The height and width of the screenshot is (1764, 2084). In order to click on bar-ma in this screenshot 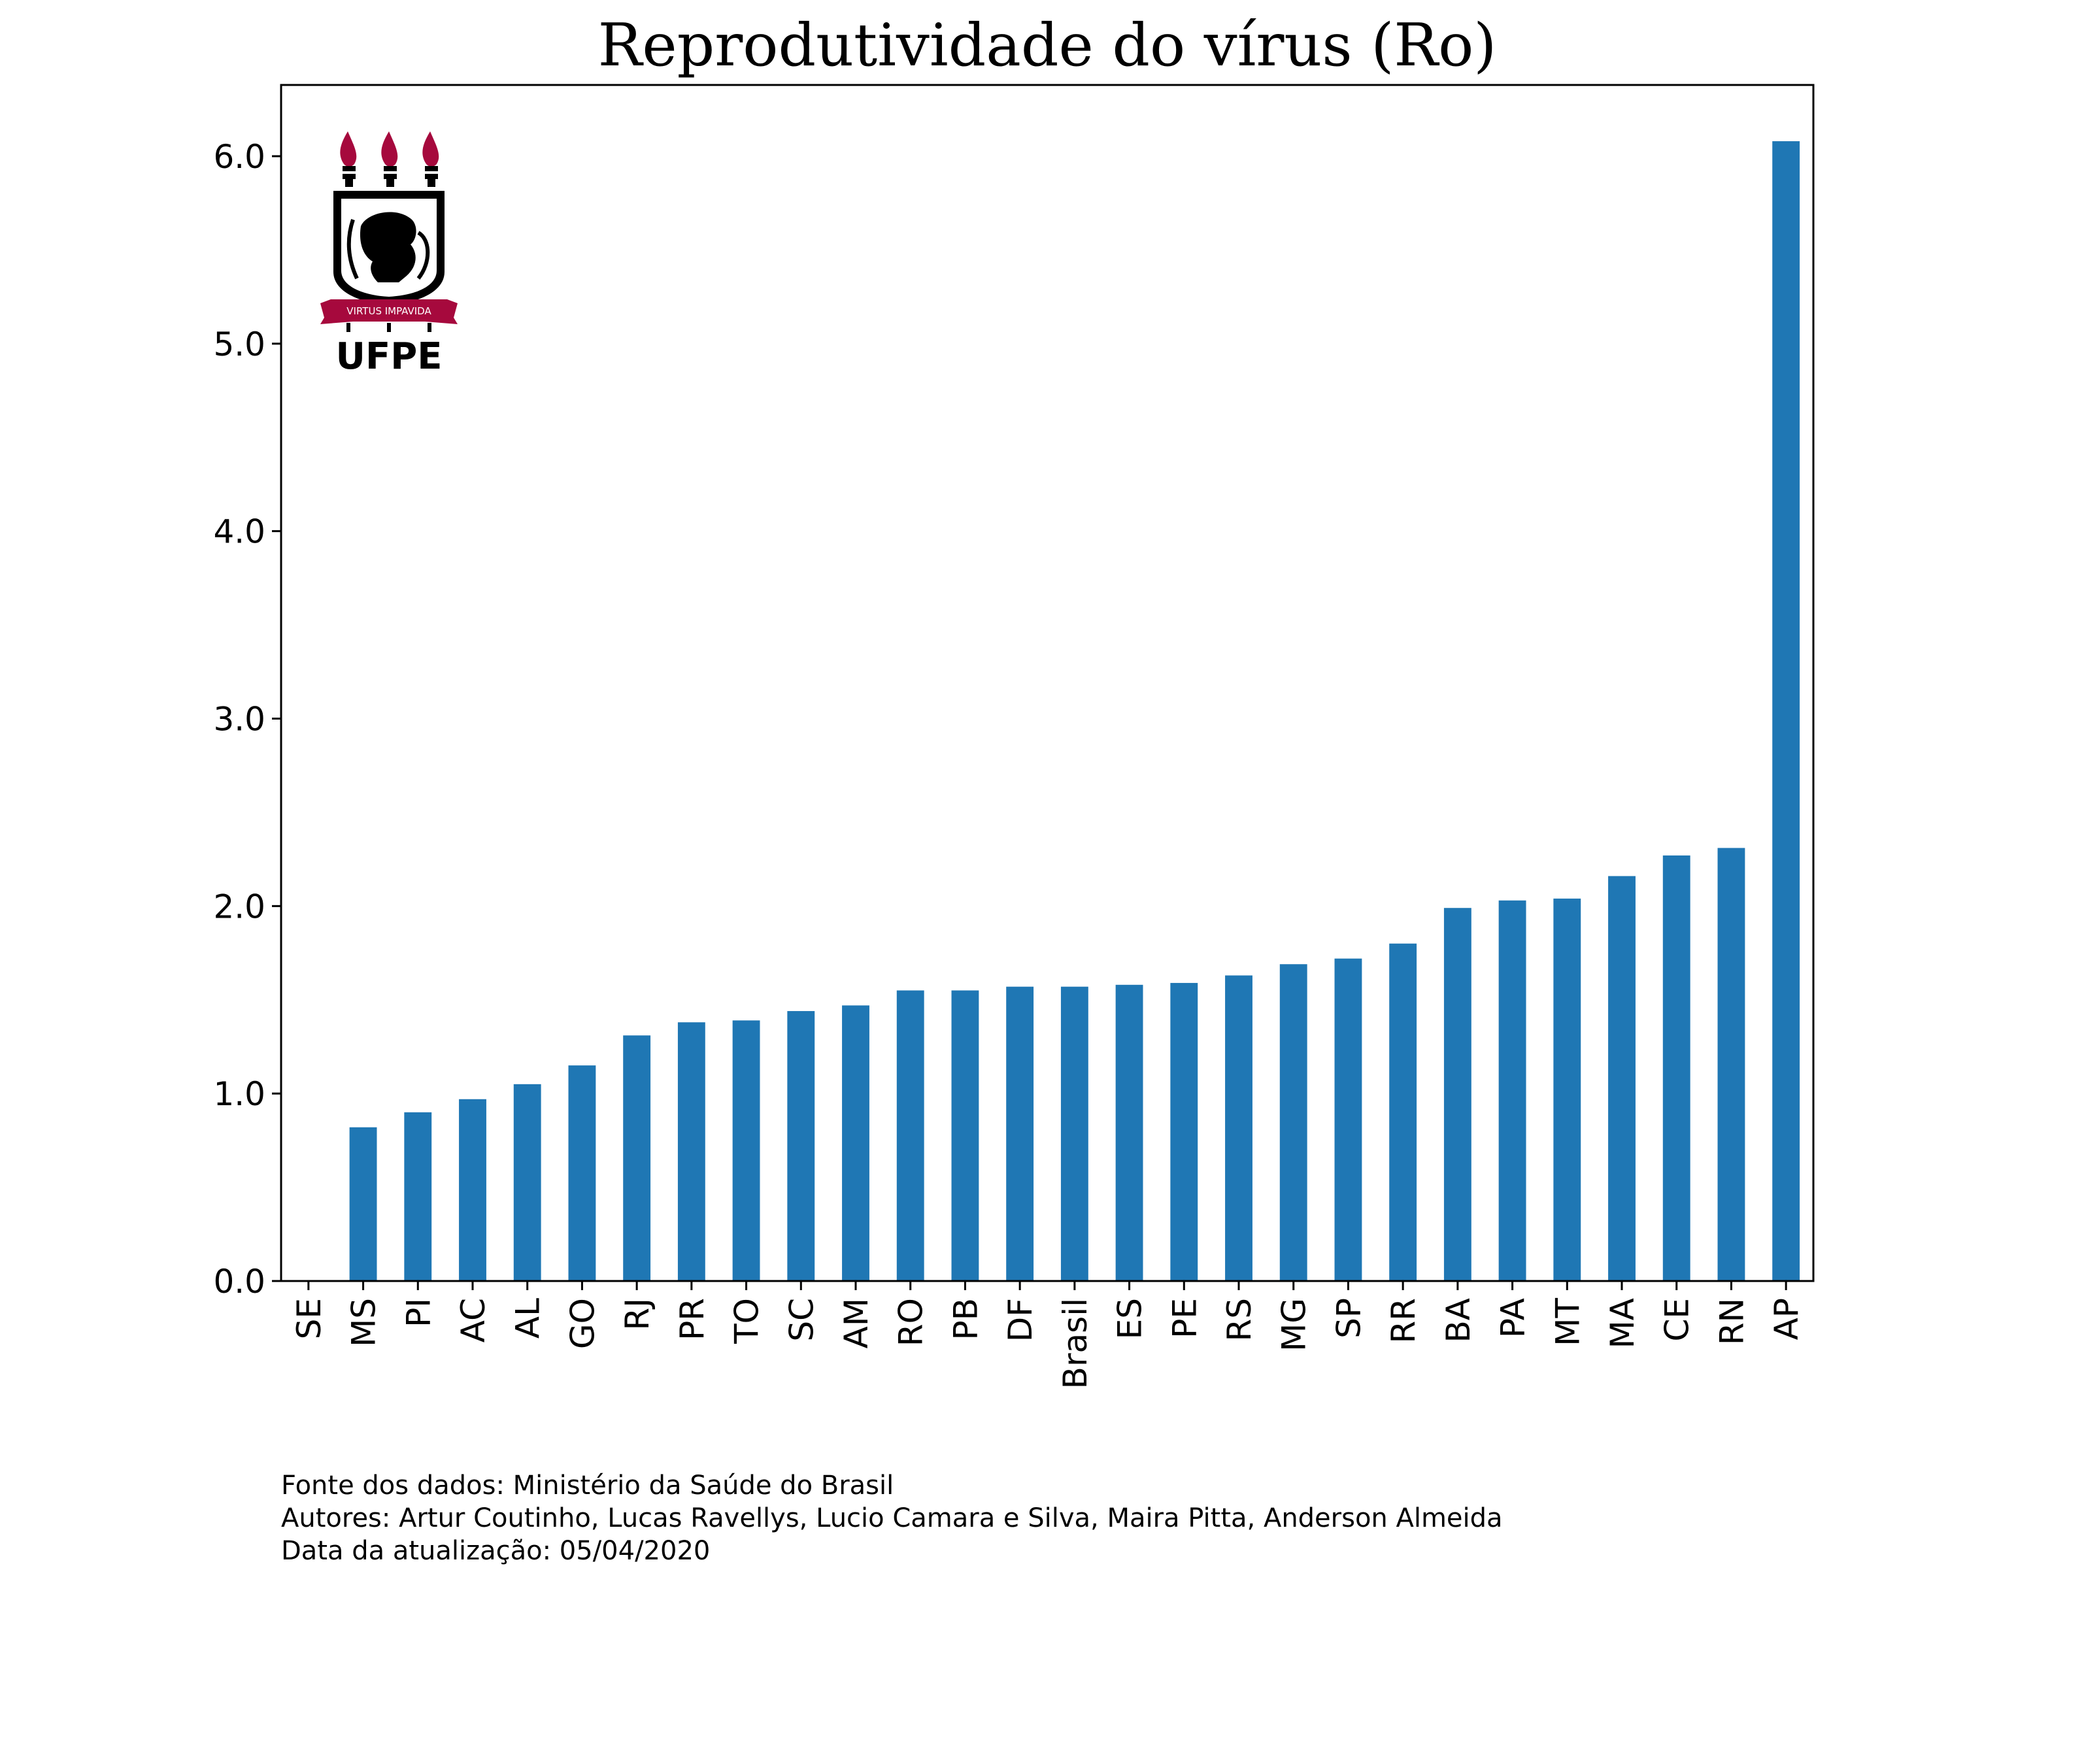, I will do `click(1622, 1078)`.